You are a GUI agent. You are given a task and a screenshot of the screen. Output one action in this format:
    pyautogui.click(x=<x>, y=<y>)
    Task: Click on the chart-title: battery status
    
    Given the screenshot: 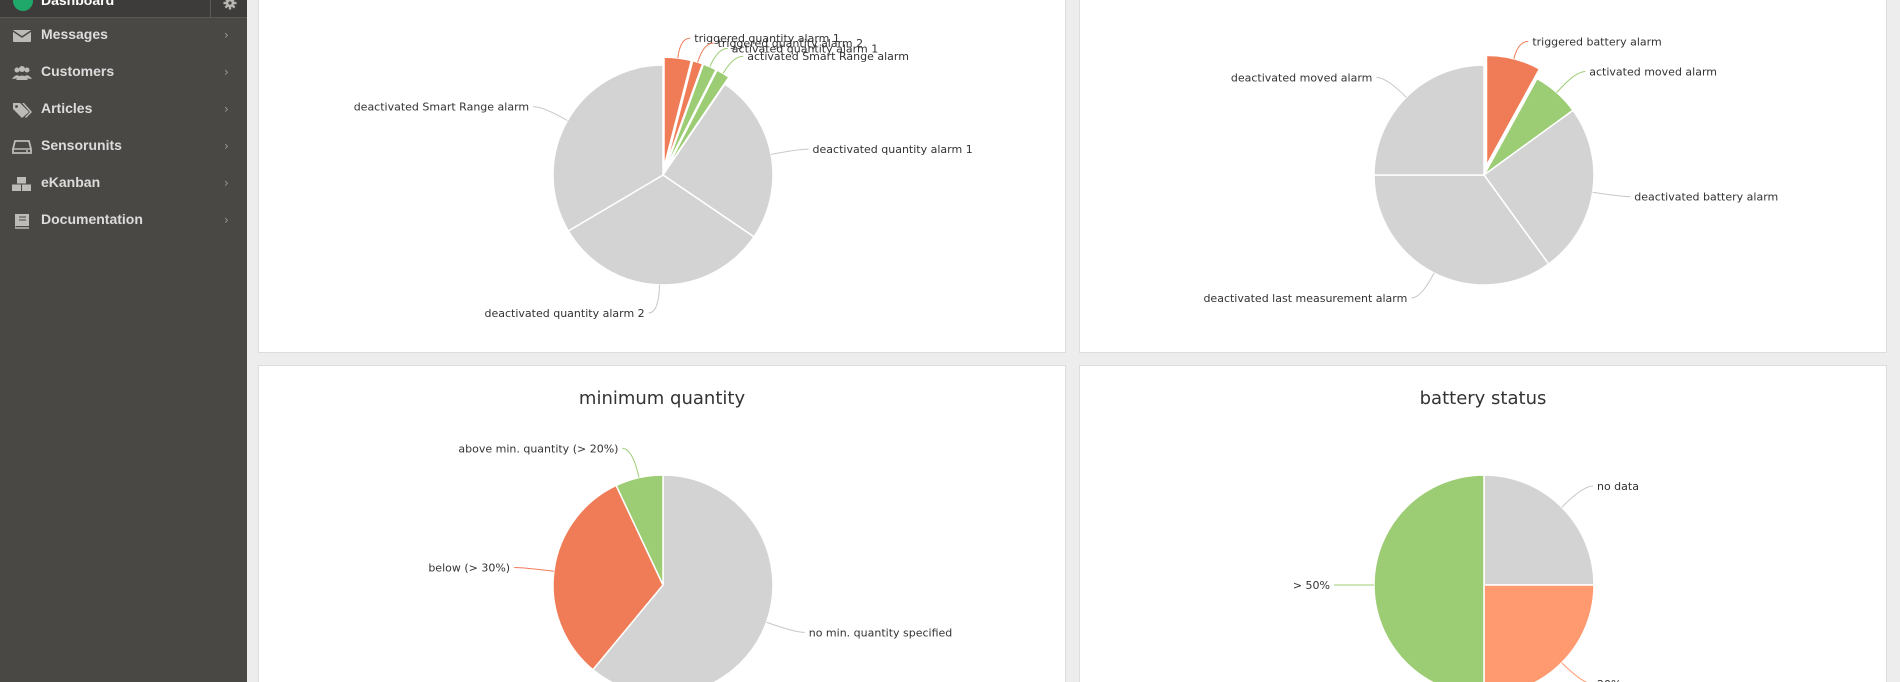 What is the action you would take?
    pyautogui.click(x=1483, y=398)
    